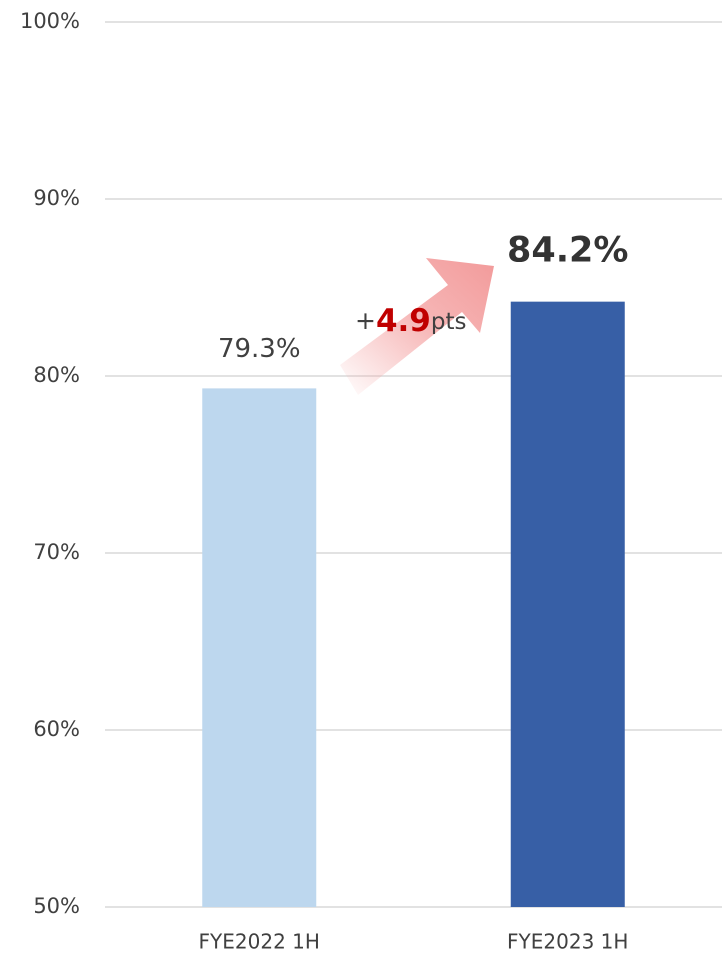 This screenshot has width=722, height=953. What do you see at coordinates (50, 21) in the screenshot?
I see `y-tick-label: 100%` at bounding box center [50, 21].